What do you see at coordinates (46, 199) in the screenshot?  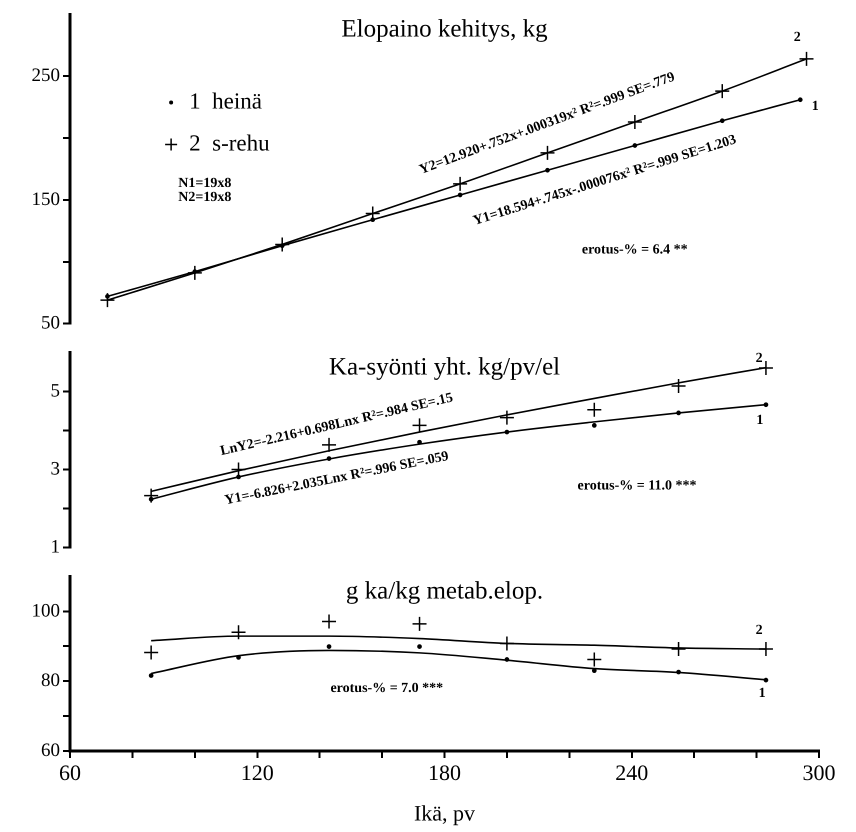 I see `y-tick-label: 150` at bounding box center [46, 199].